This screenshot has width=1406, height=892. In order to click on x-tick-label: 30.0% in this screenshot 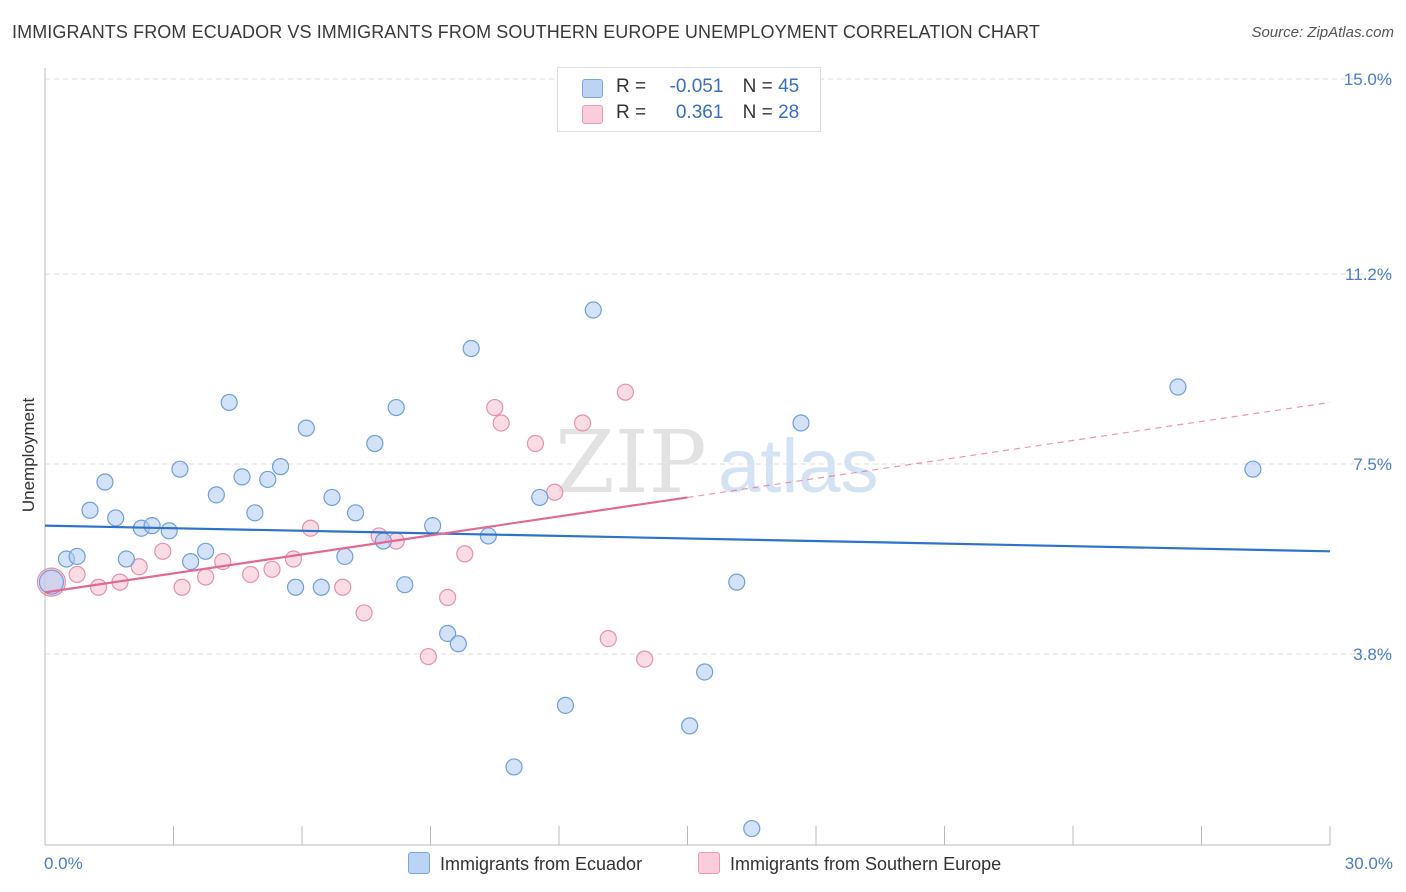, I will do `click(1369, 863)`.